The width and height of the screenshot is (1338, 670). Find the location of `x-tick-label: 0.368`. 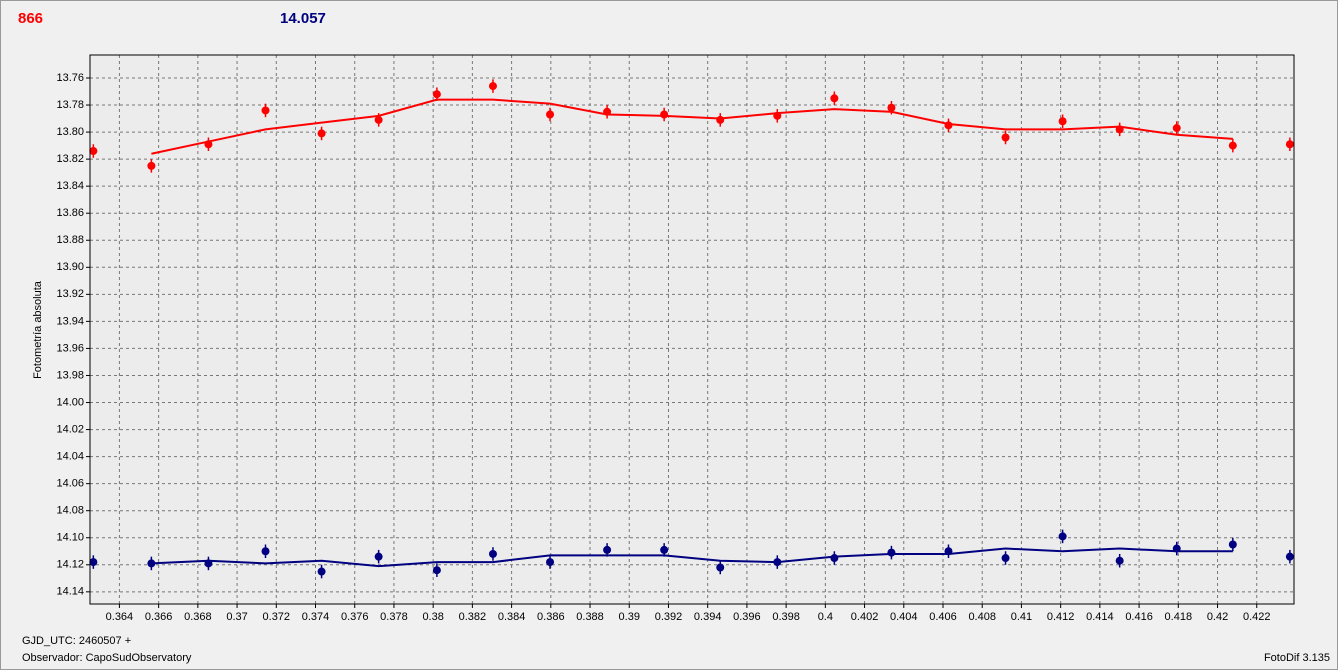

x-tick-label: 0.368 is located at coordinates (198, 617).